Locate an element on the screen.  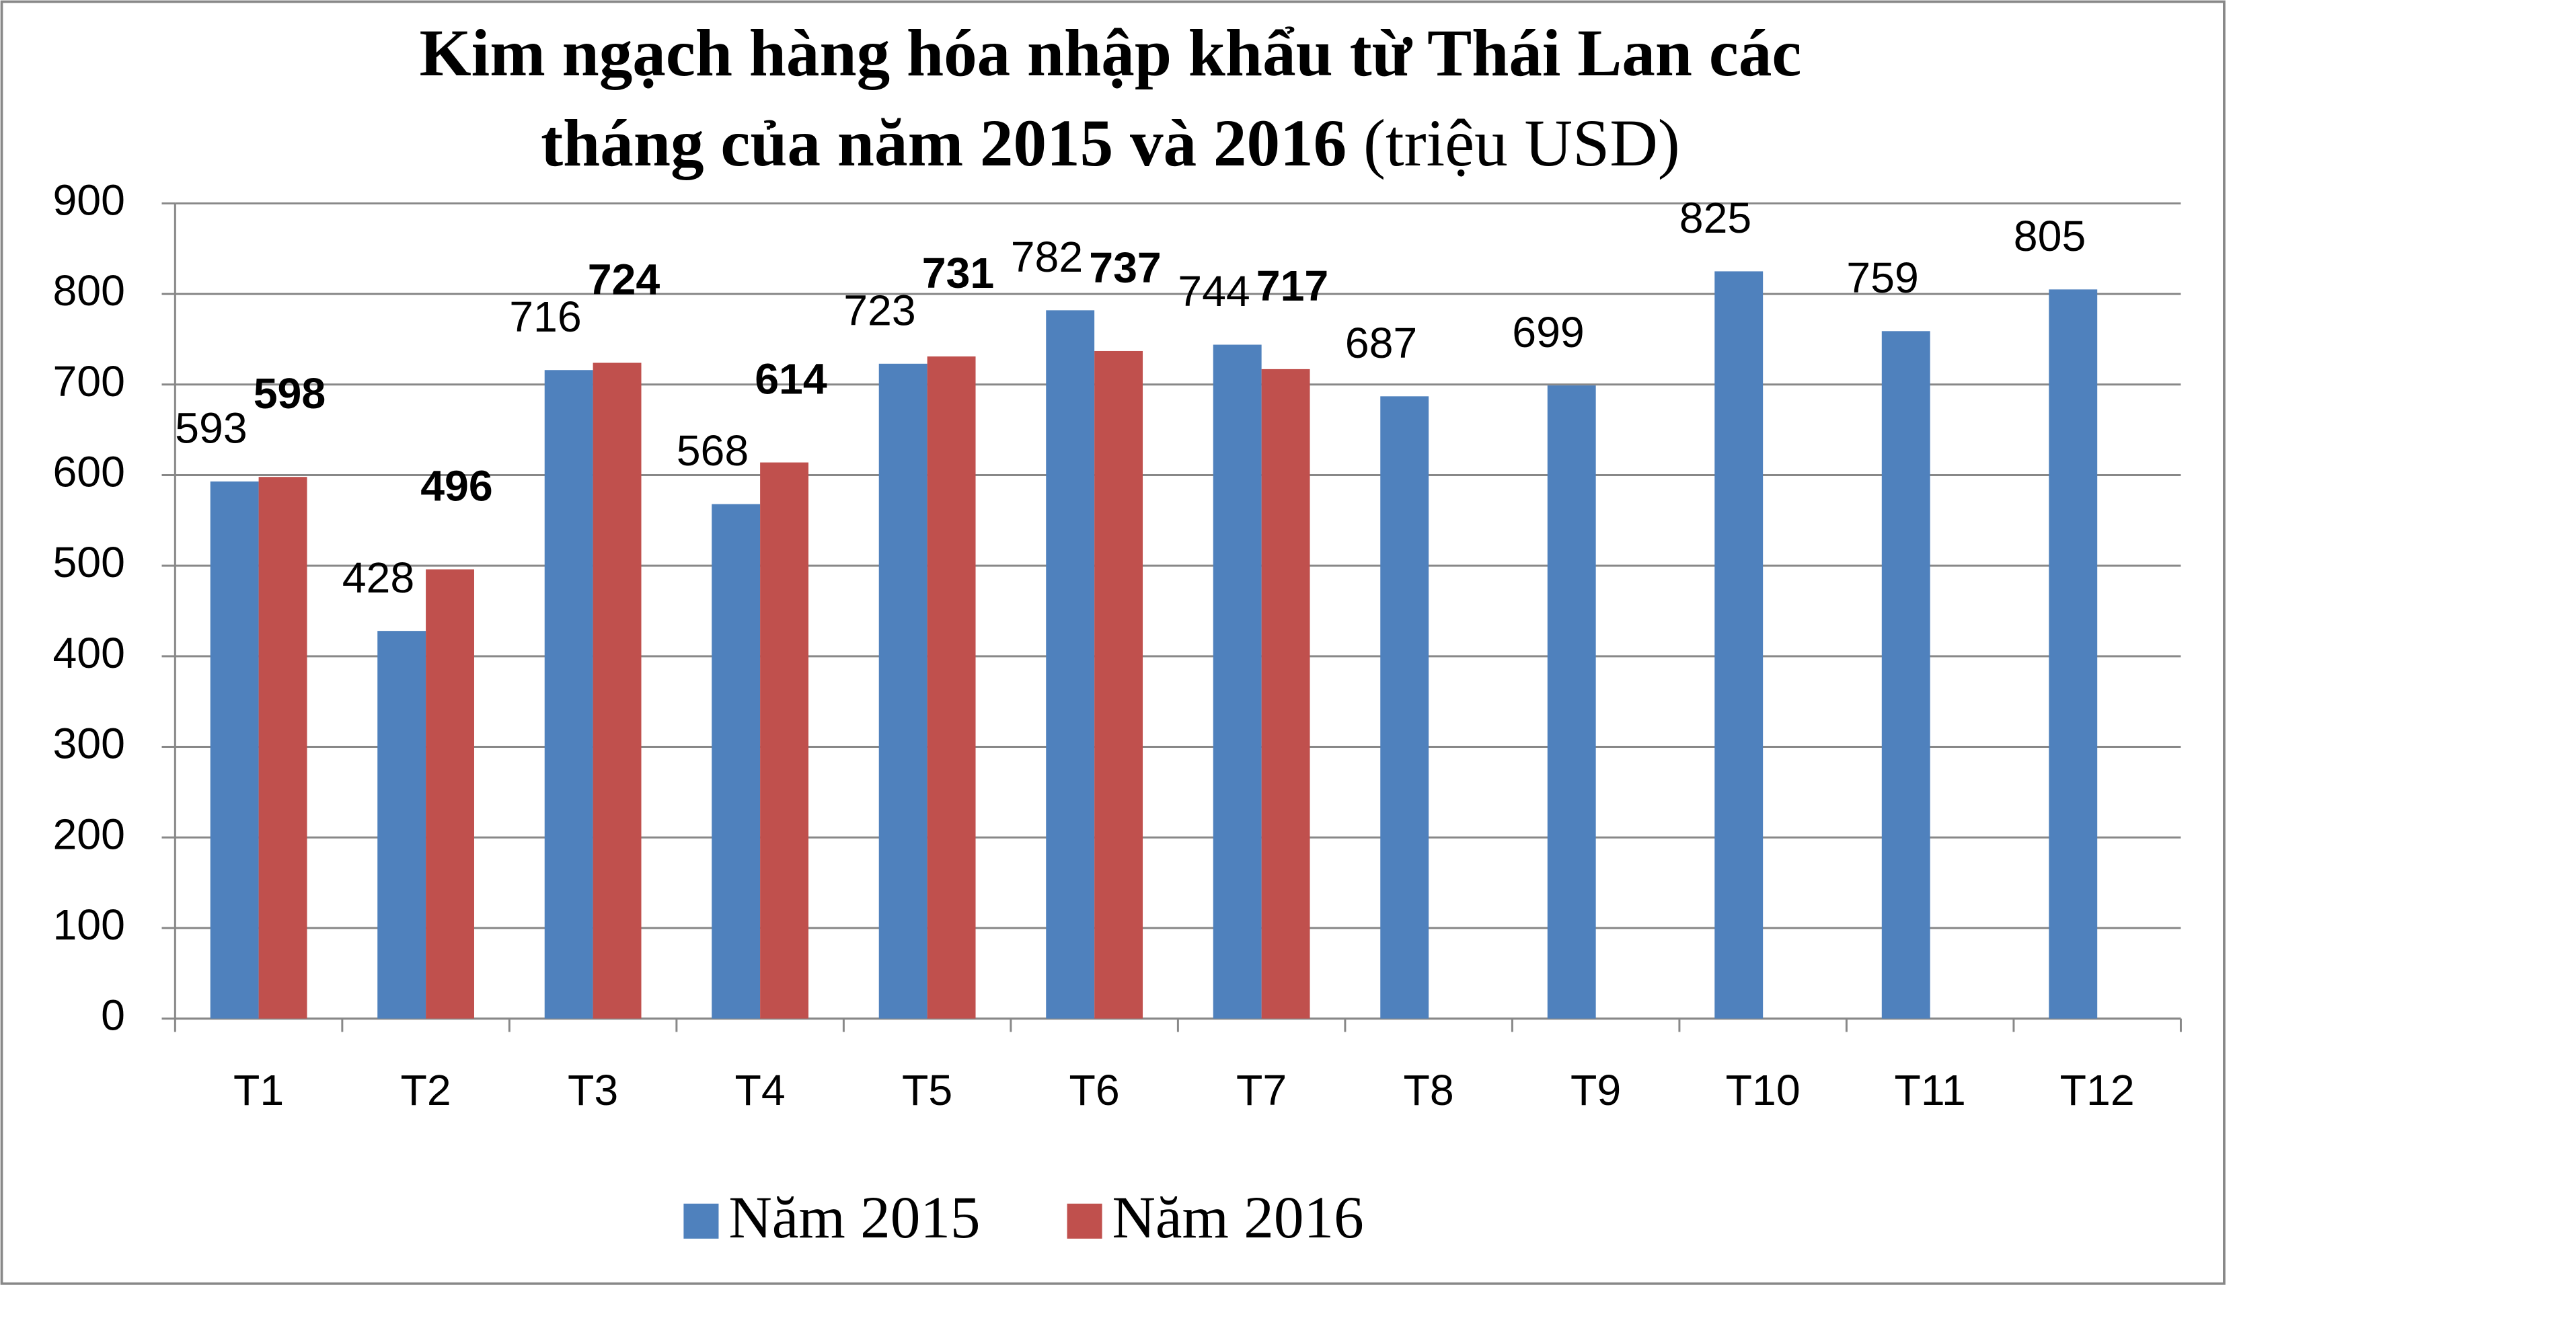
x-tick-label: T10 is located at coordinates (1763, 1090).